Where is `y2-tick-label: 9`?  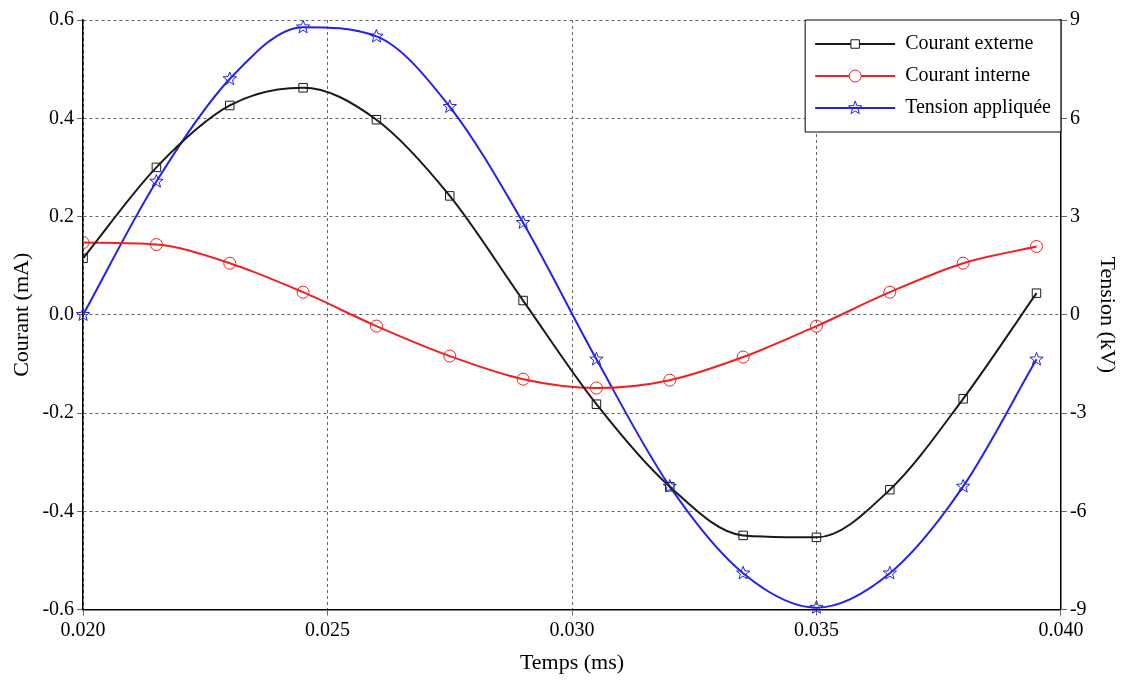
y2-tick-label: 9 is located at coordinates (1074, 18).